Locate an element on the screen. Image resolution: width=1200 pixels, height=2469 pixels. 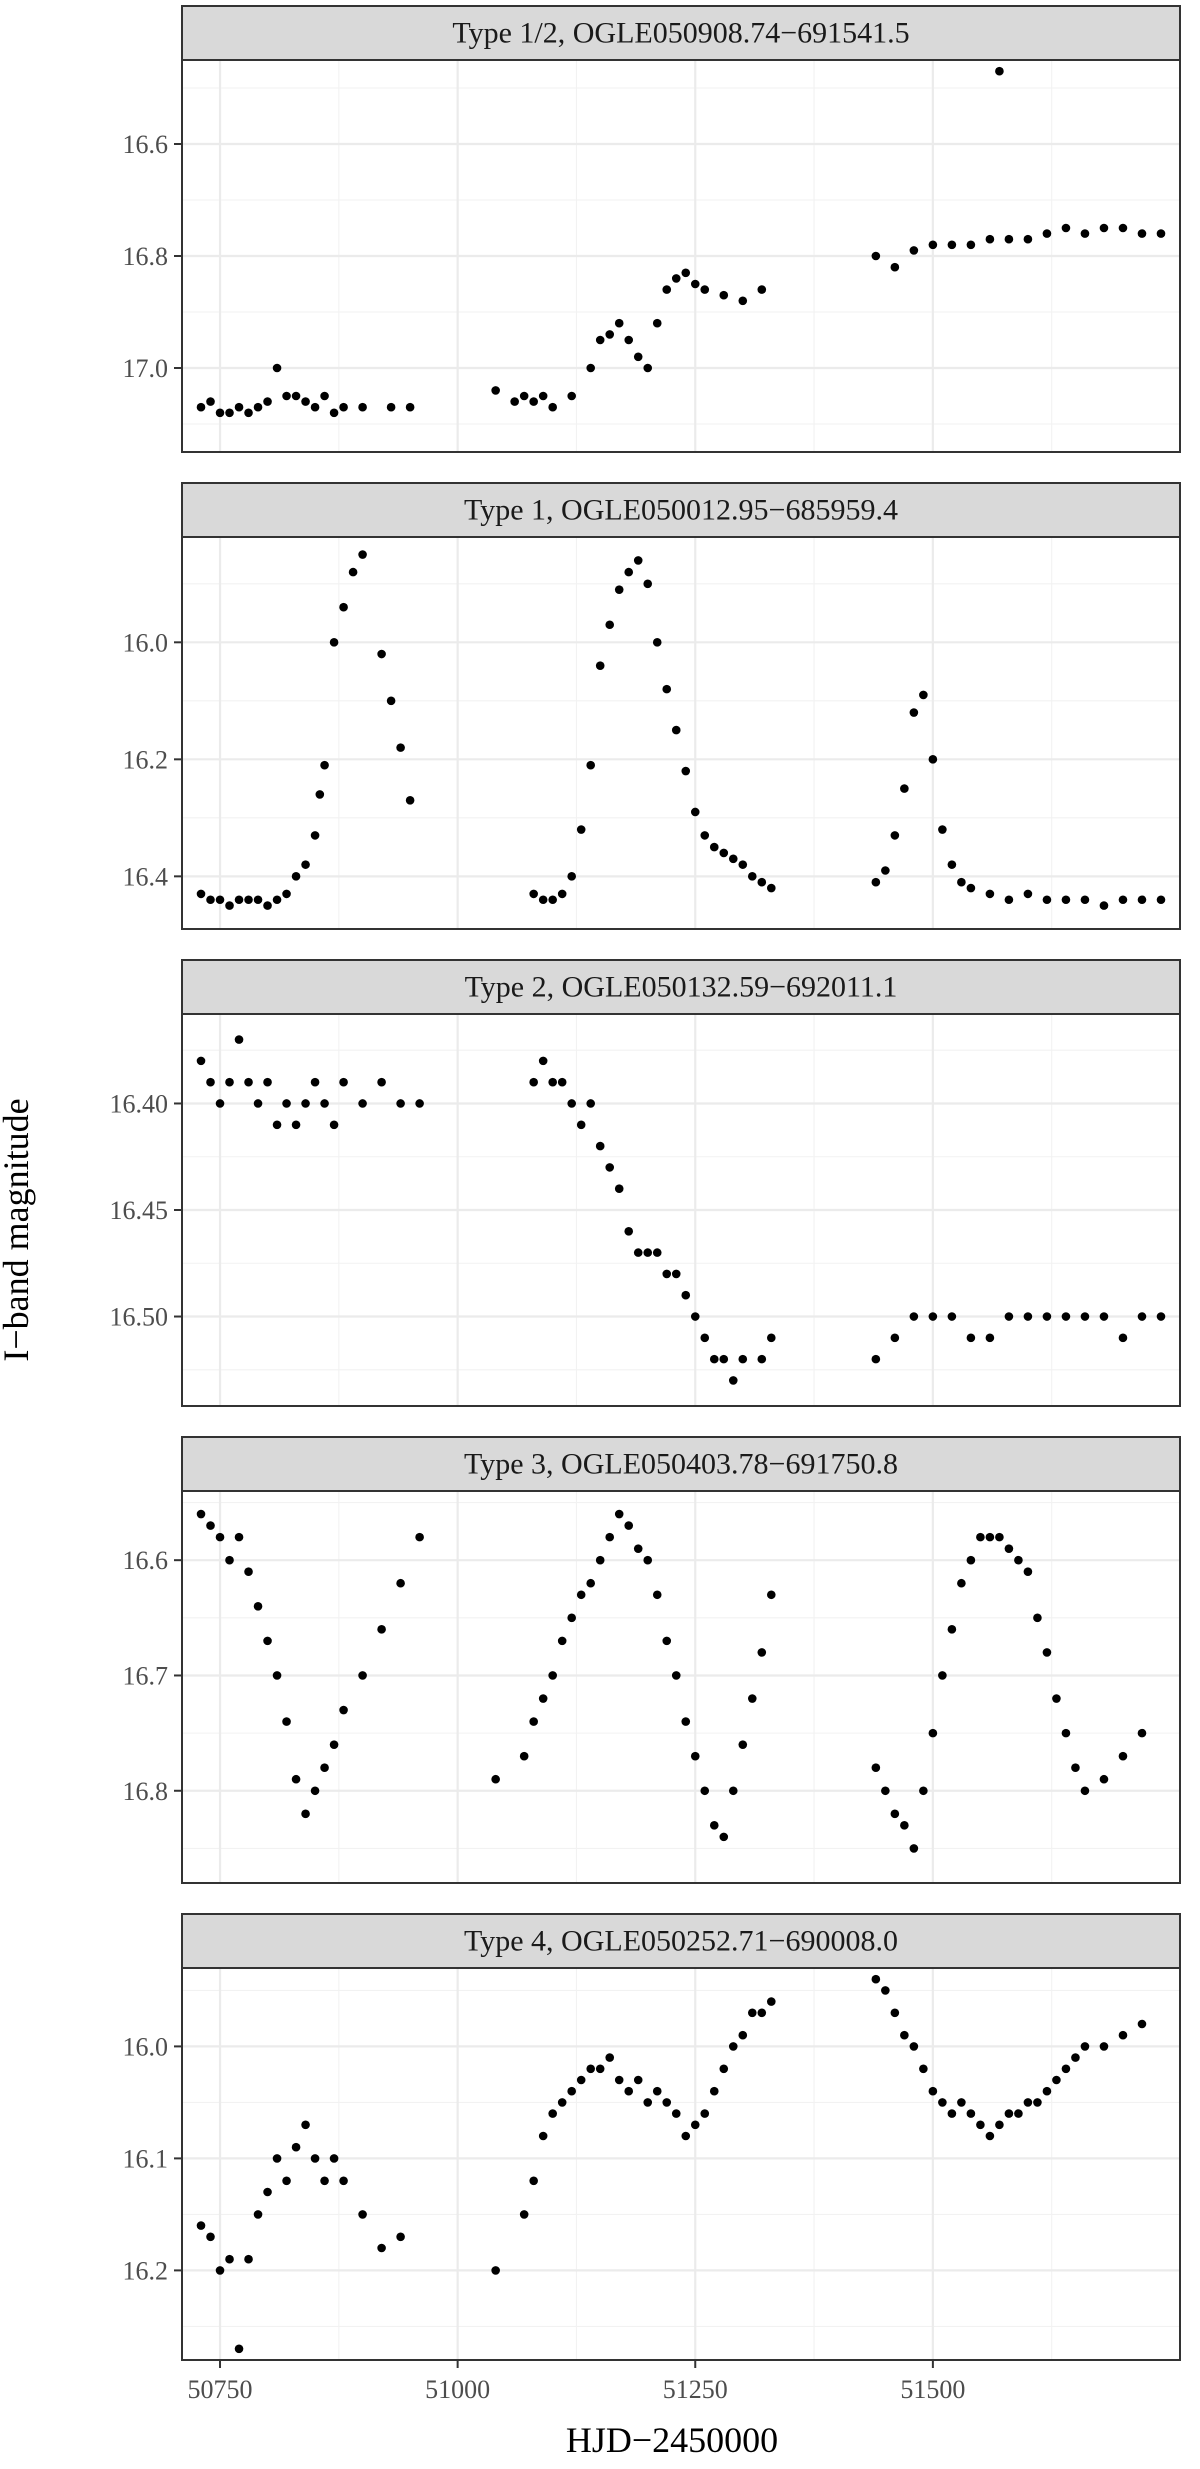
panel-title: Type 4, OGLE050252.71−690008.0 is located at coordinates (681, 1941).